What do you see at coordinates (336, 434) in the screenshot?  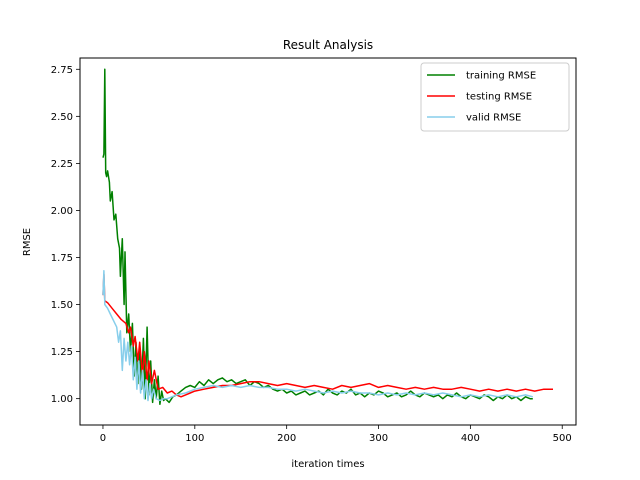 I see `x-axis: 0 100 200 300 400 500` at bounding box center [336, 434].